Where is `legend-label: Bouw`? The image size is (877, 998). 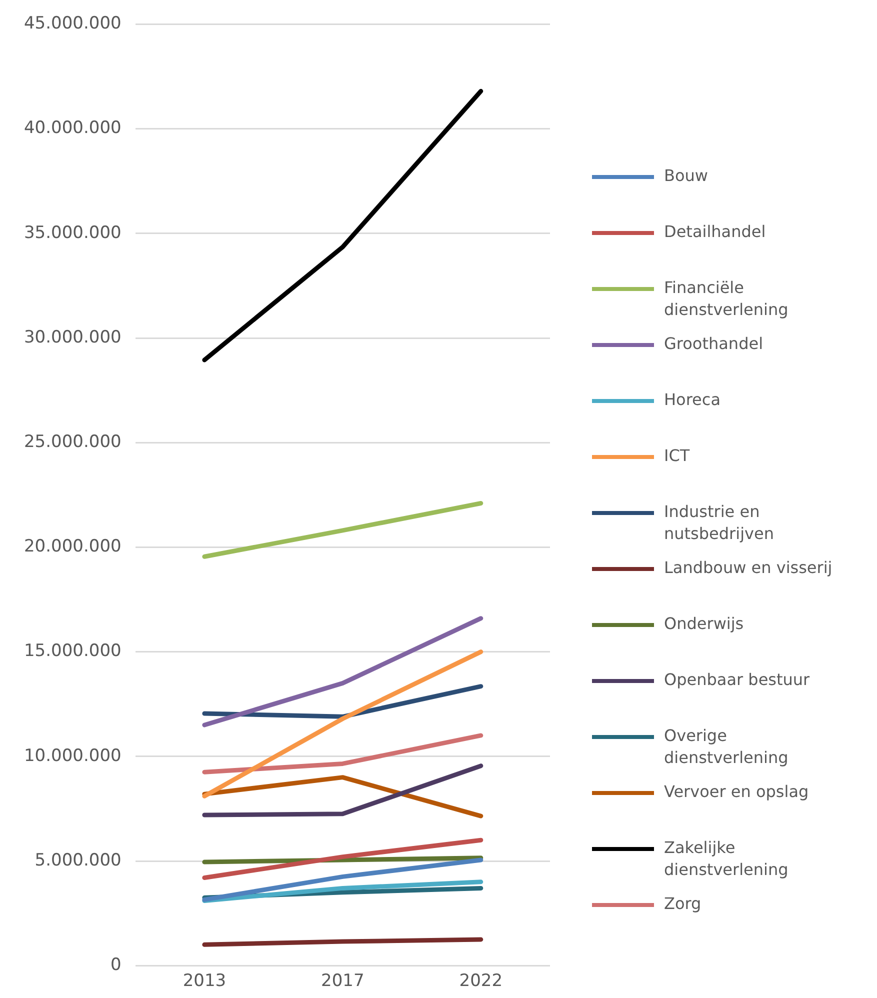 legend-label: Bouw is located at coordinates (686, 176).